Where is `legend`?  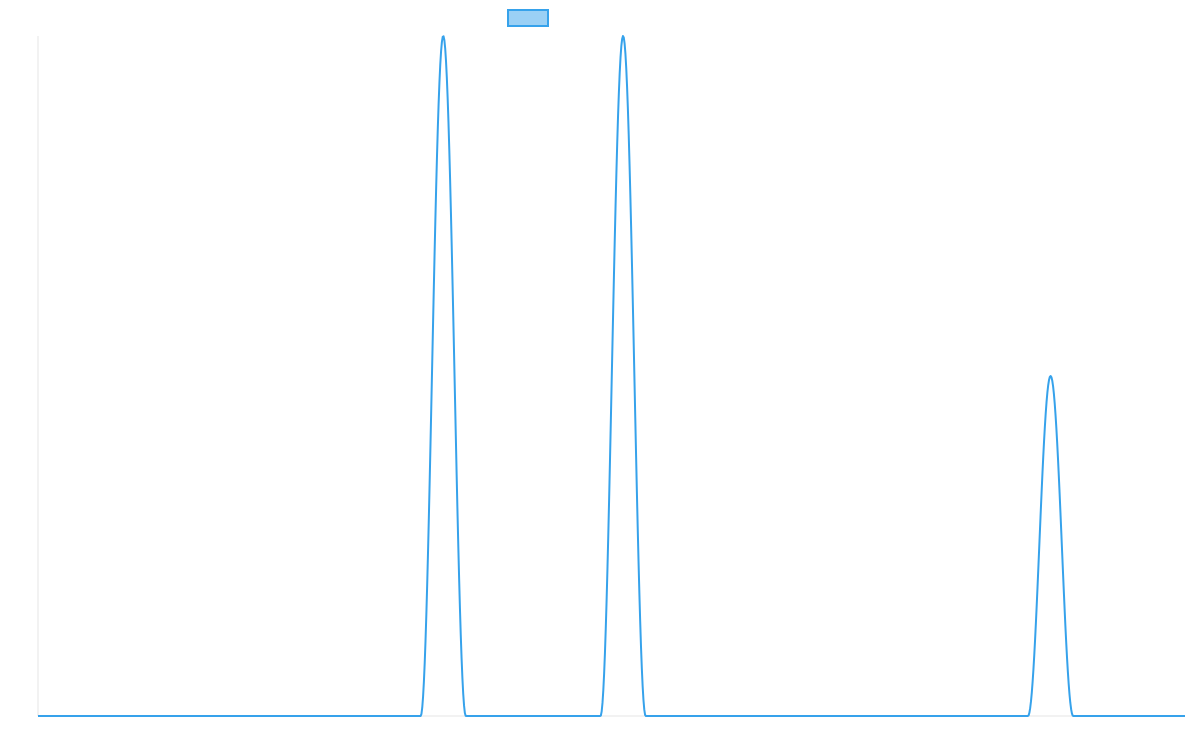 legend is located at coordinates (528, 18).